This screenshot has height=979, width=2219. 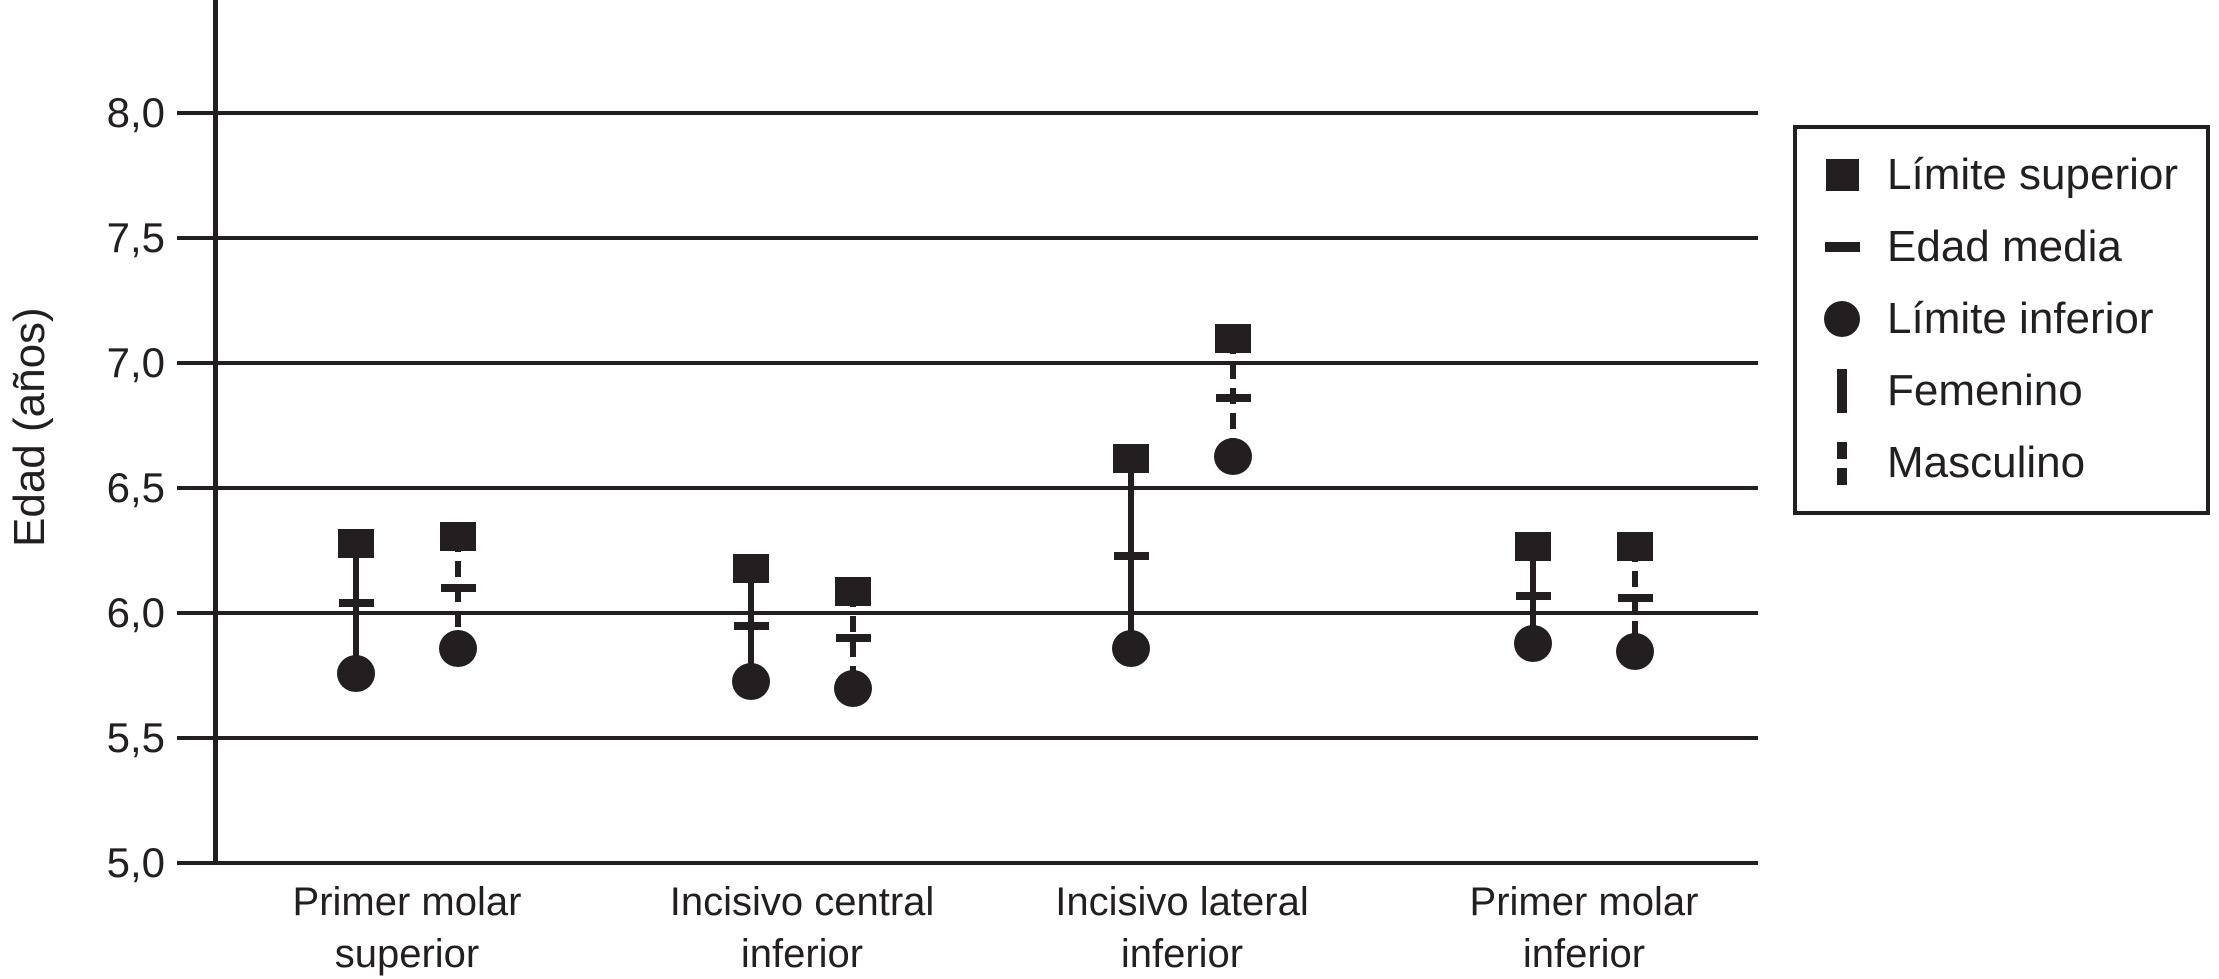 What do you see at coordinates (135, 237) in the screenshot?
I see `y-tick-label: 7,5` at bounding box center [135, 237].